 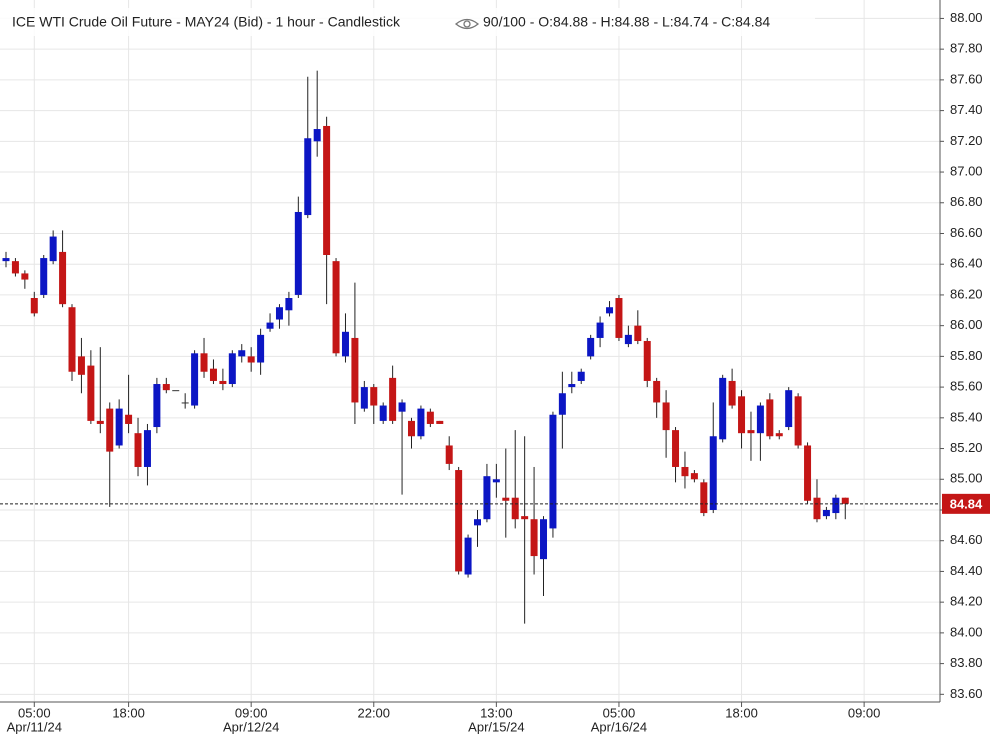 I want to click on y-tick-label: 87.80, so click(x=966, y=48).